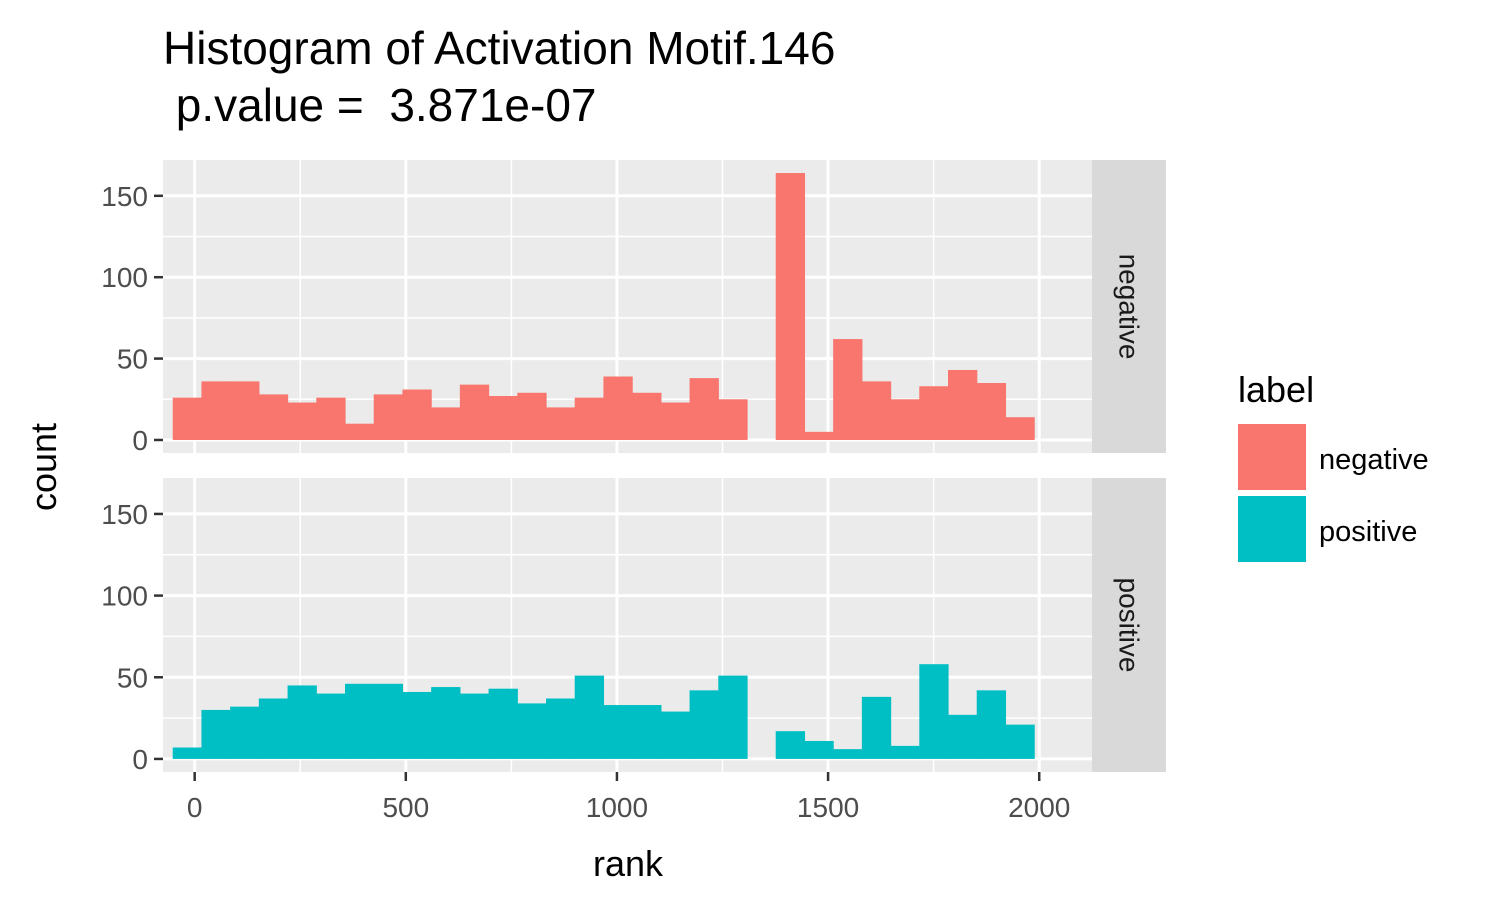  What do you see at coordinates (1272, 529) in the screenshot?
I see `legend-key-positive` at bounding box center [1272, 529].